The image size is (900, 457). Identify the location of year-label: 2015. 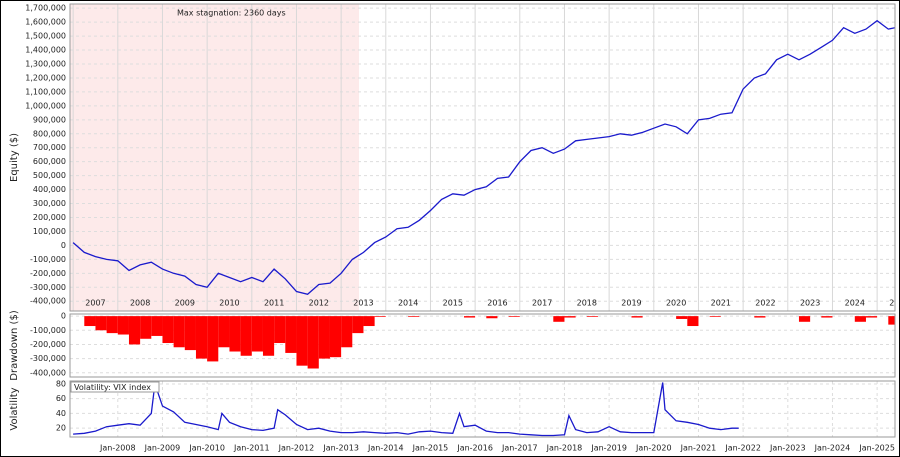
(453, 303).